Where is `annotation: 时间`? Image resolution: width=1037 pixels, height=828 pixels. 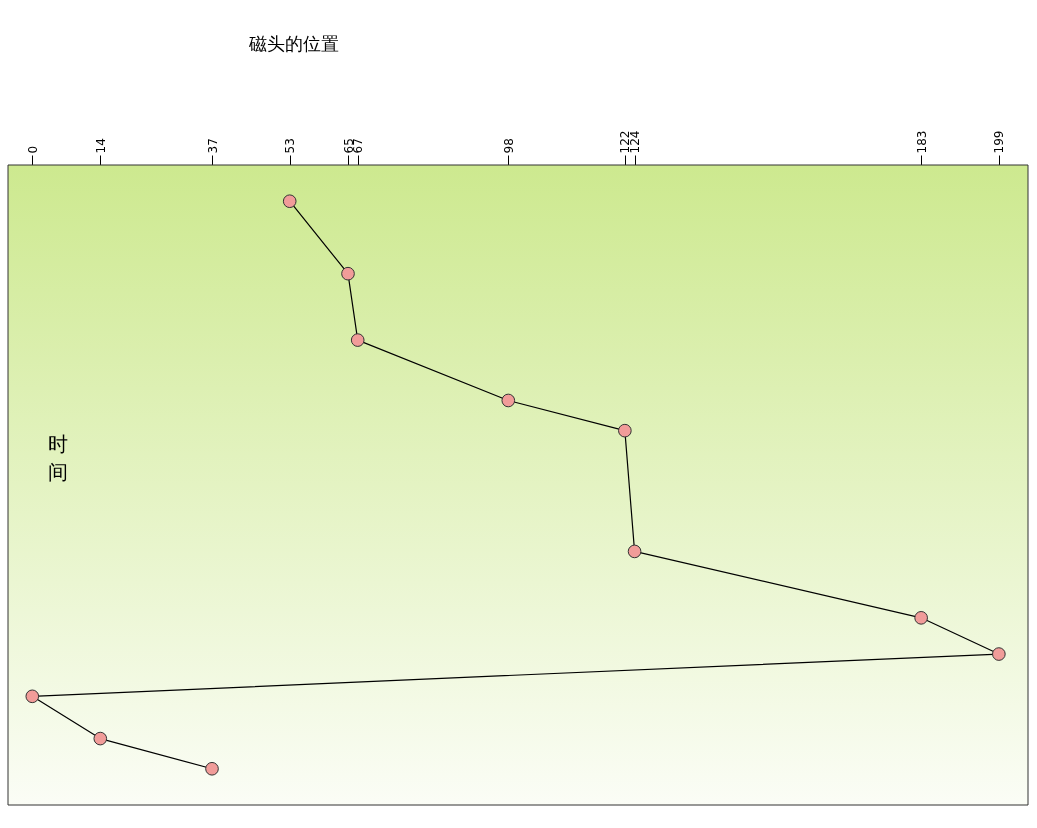
annotation: 时间 is located at coordinates (58, 458).